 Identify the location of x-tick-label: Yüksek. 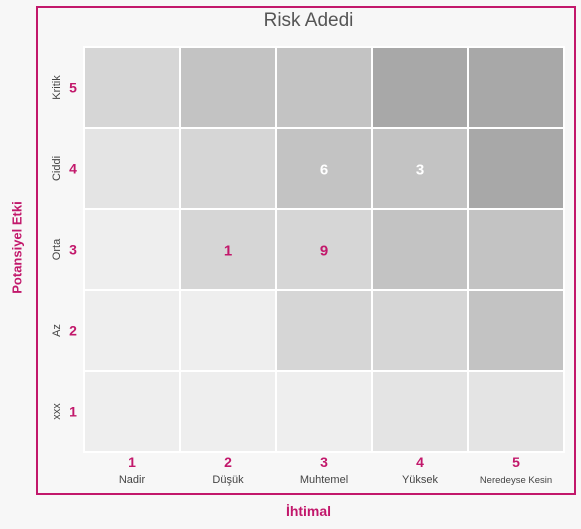
(420, 480).